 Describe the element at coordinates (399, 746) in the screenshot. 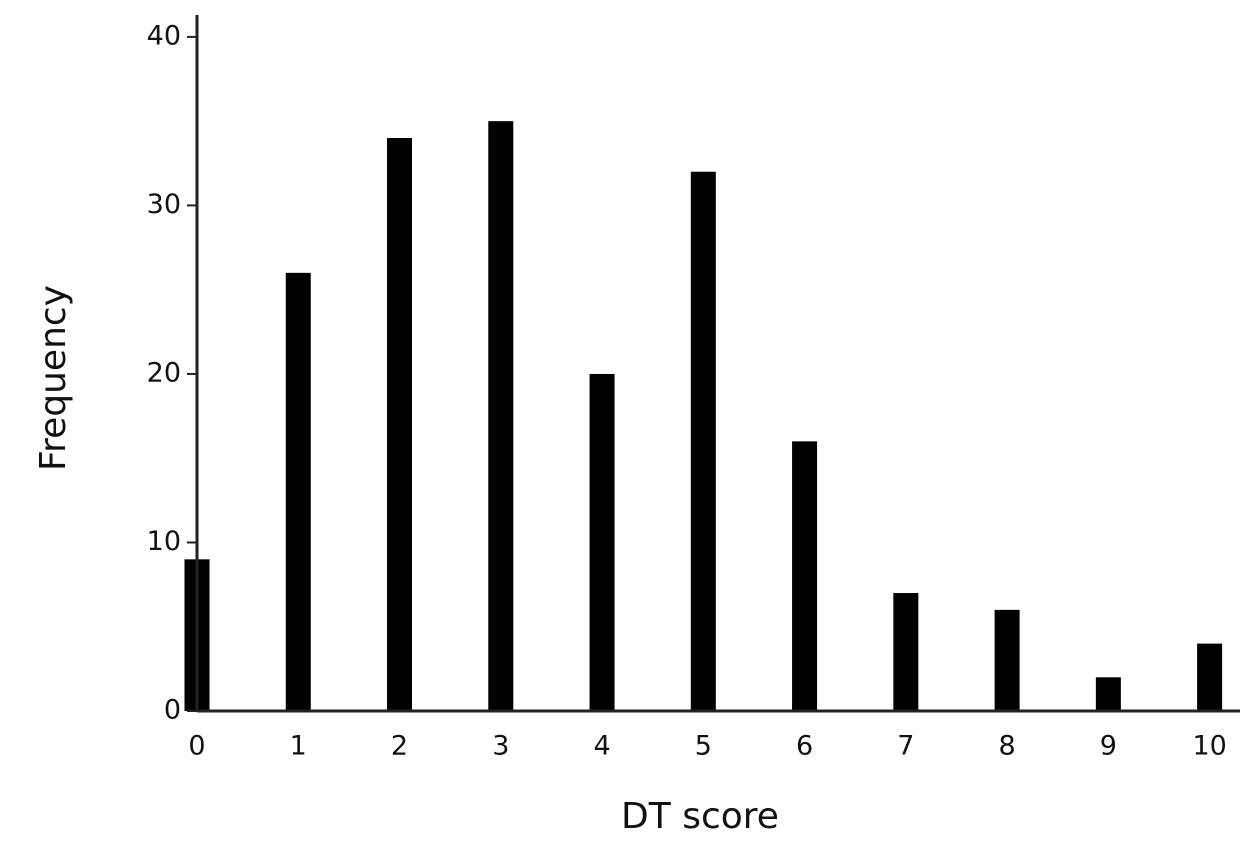

I see `x-tick-label: 2` at that location.